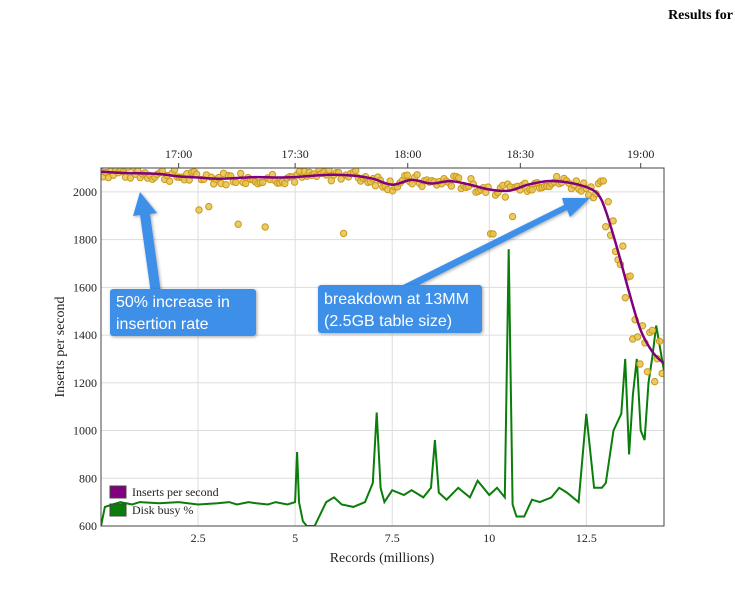 The image size is (735, 614). I want to click on x-tick-label: 2.5, so click(198, 538).